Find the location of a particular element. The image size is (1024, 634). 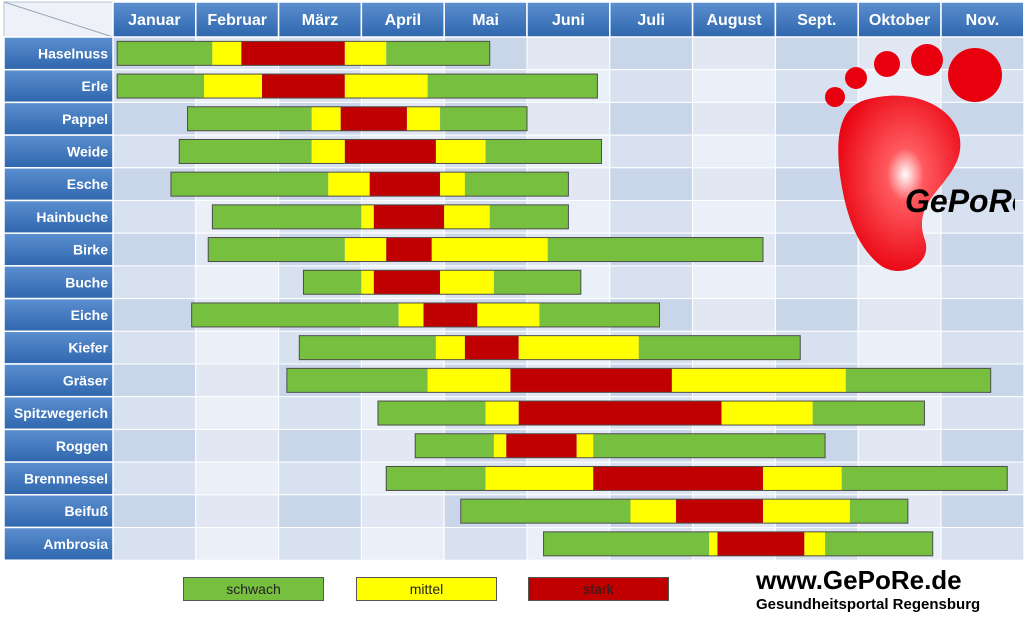

header-corner-diagonal is located at coordinates (58, 19).